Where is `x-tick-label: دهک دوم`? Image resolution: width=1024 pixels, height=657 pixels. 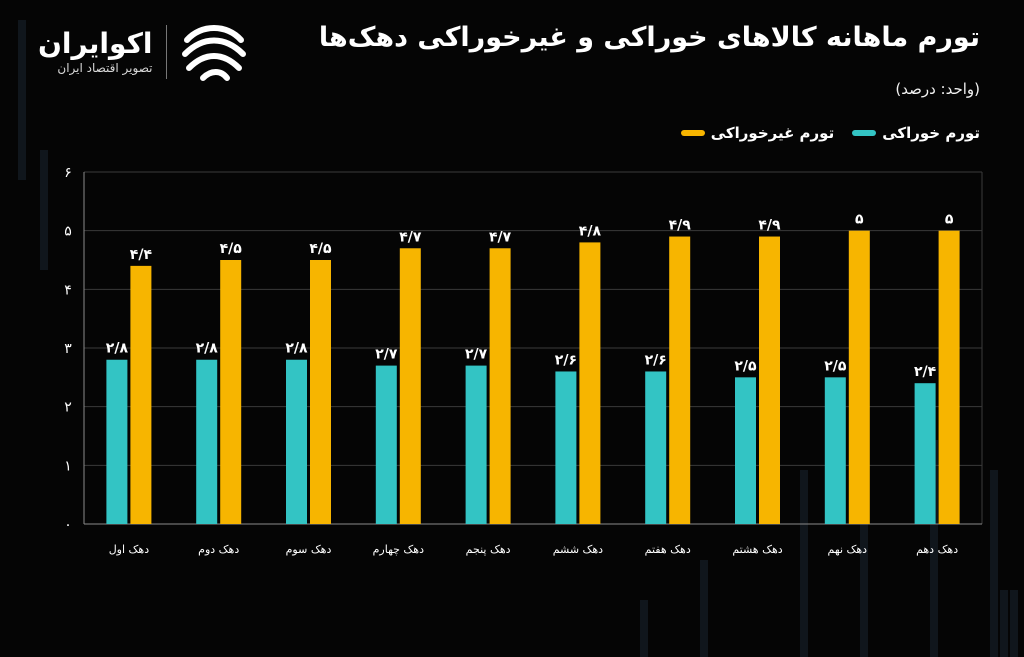 x-tick-label: دهک دوم is located at coordinates (218, 549).